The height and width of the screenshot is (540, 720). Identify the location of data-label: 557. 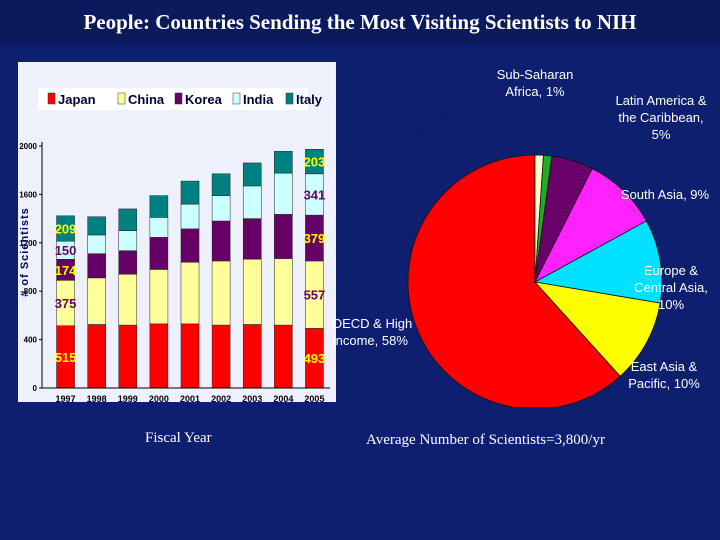
(315, 295).